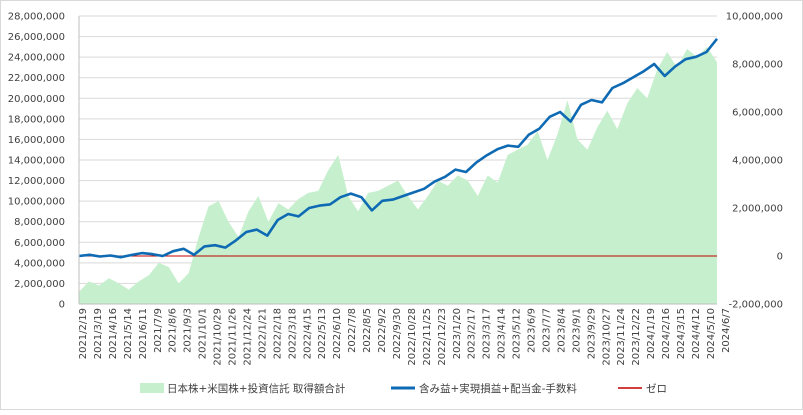 The width and height of the screenshot is (803, 415). I want to click on x-tick-label: 2021/9/3, so click(188, 330).